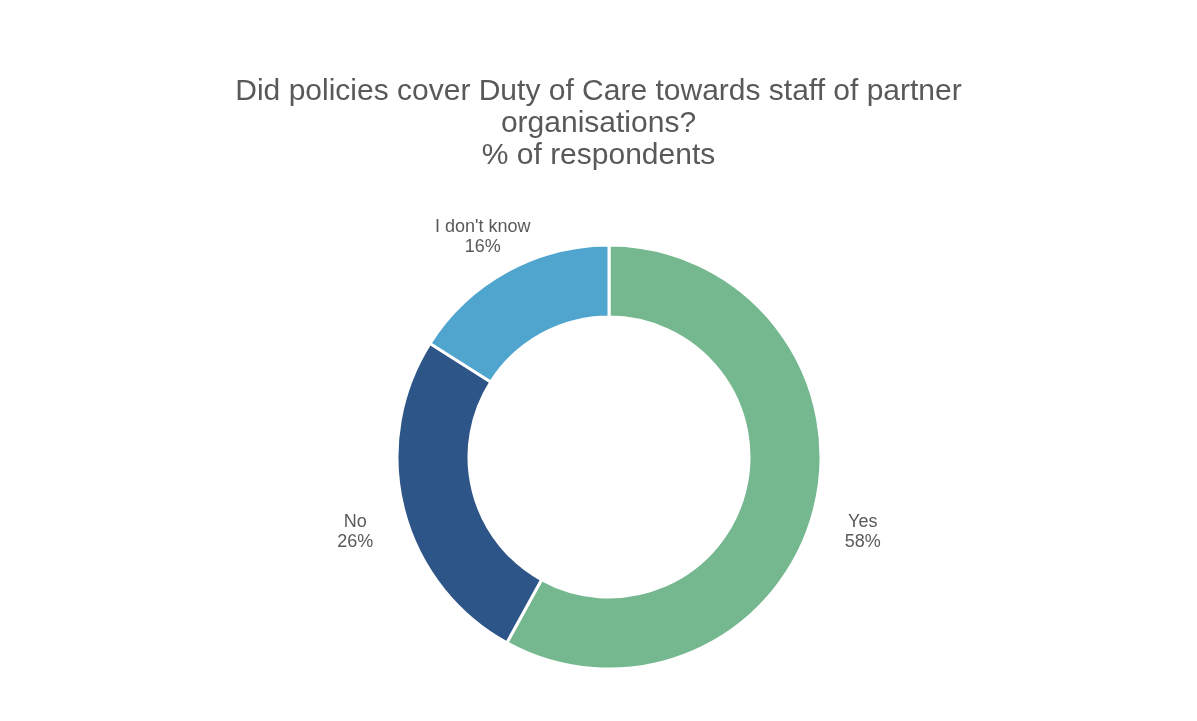 Image resolution: width=1197 pixels, height=721 pixels. Describe the element at coordinates (355, 521) in the screenshot. I see `slice-label: No` at that location.